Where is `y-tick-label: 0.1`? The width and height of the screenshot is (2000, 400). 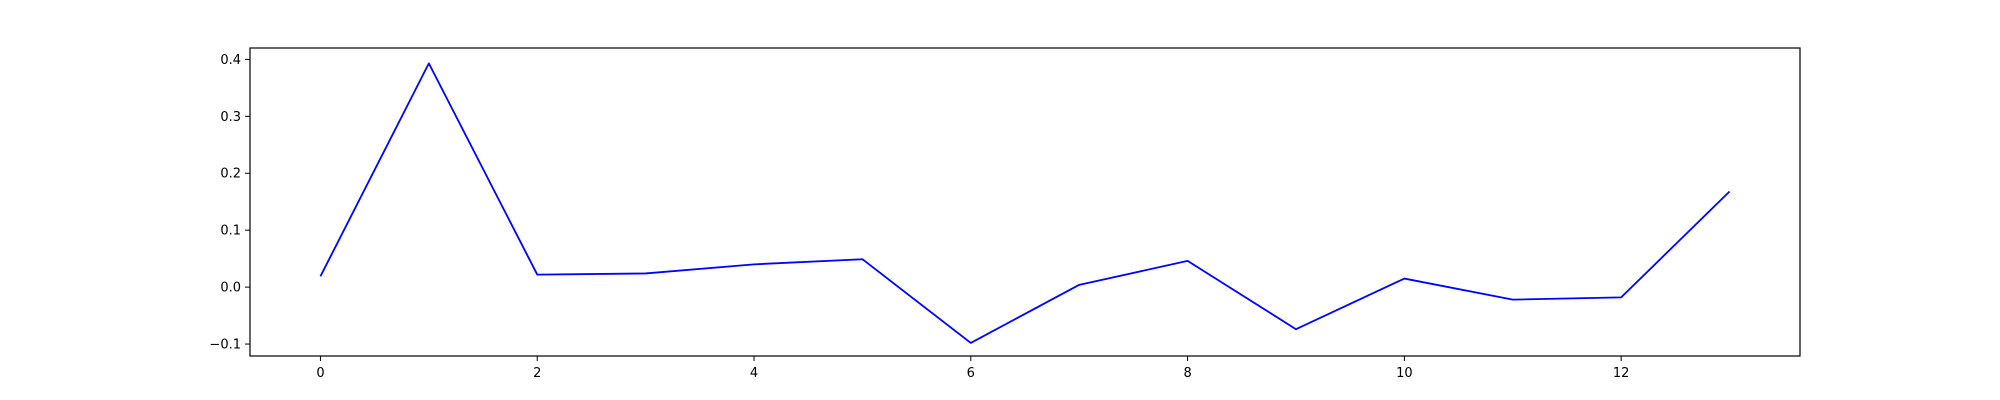
y-tick-label: 0.1 is located at coordinates (230, 231).